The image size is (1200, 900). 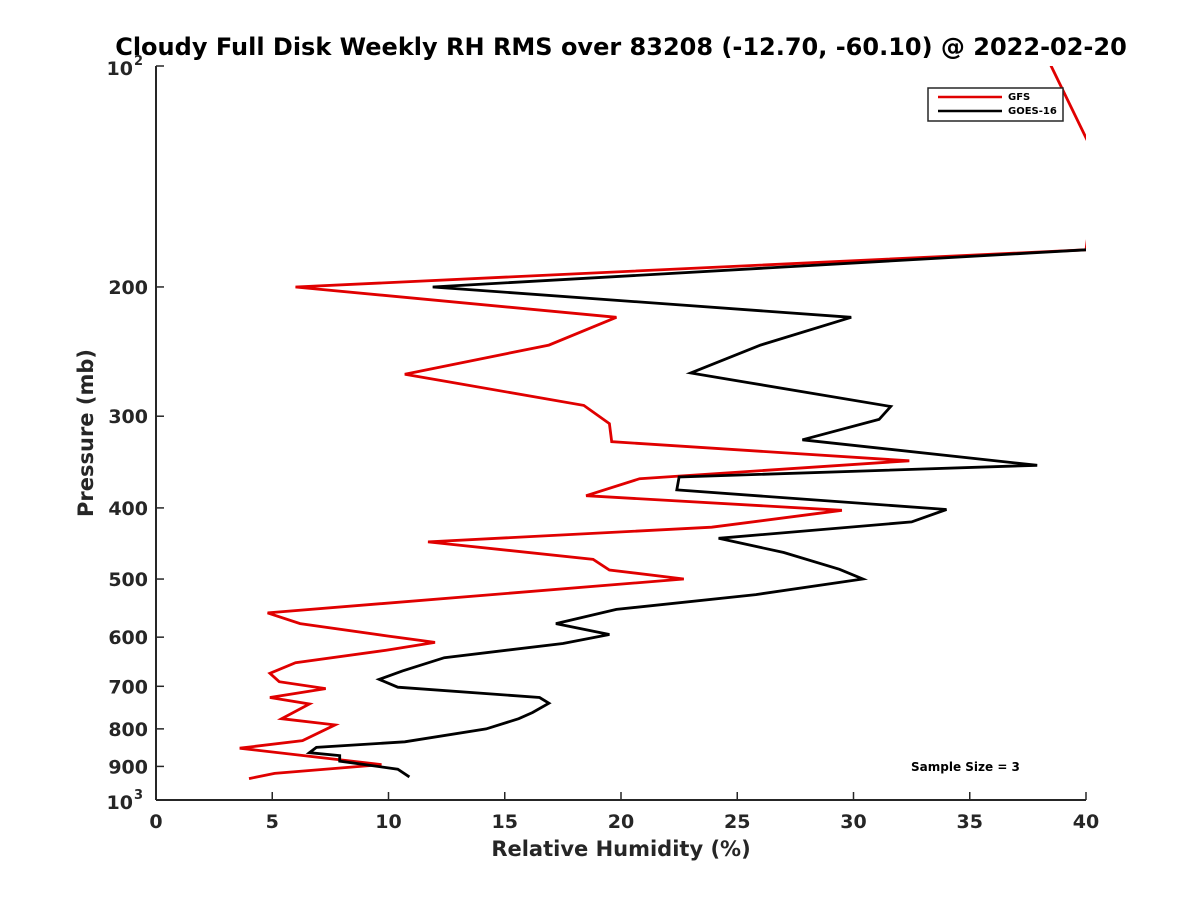 I want to click on x-tick-label: 25, so click(x=737, y=822).